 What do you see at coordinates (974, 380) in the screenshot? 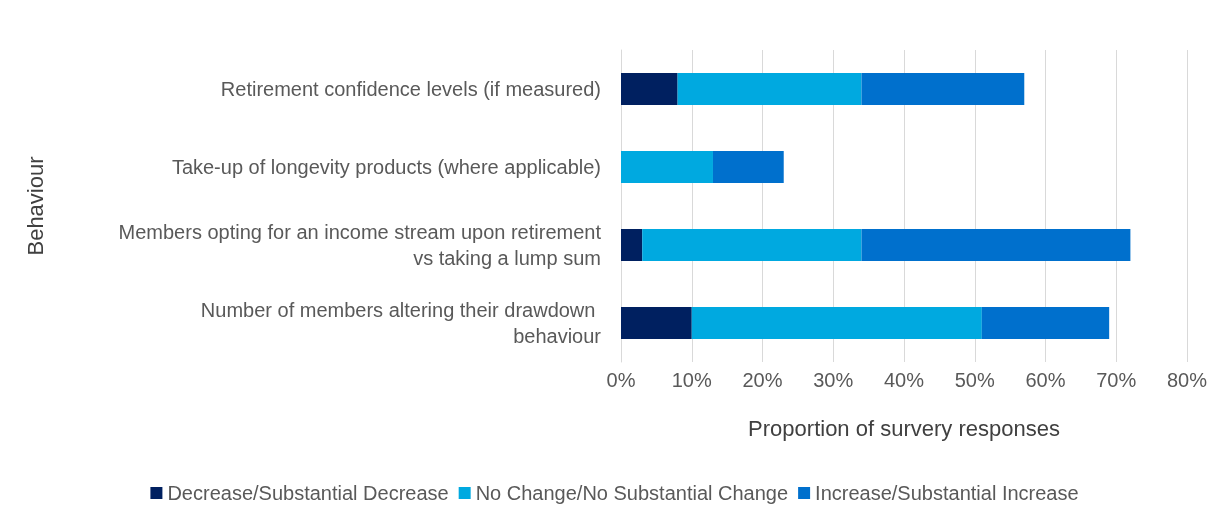
I see `x-tick-label: 50%` at bounding box center [974, 380].